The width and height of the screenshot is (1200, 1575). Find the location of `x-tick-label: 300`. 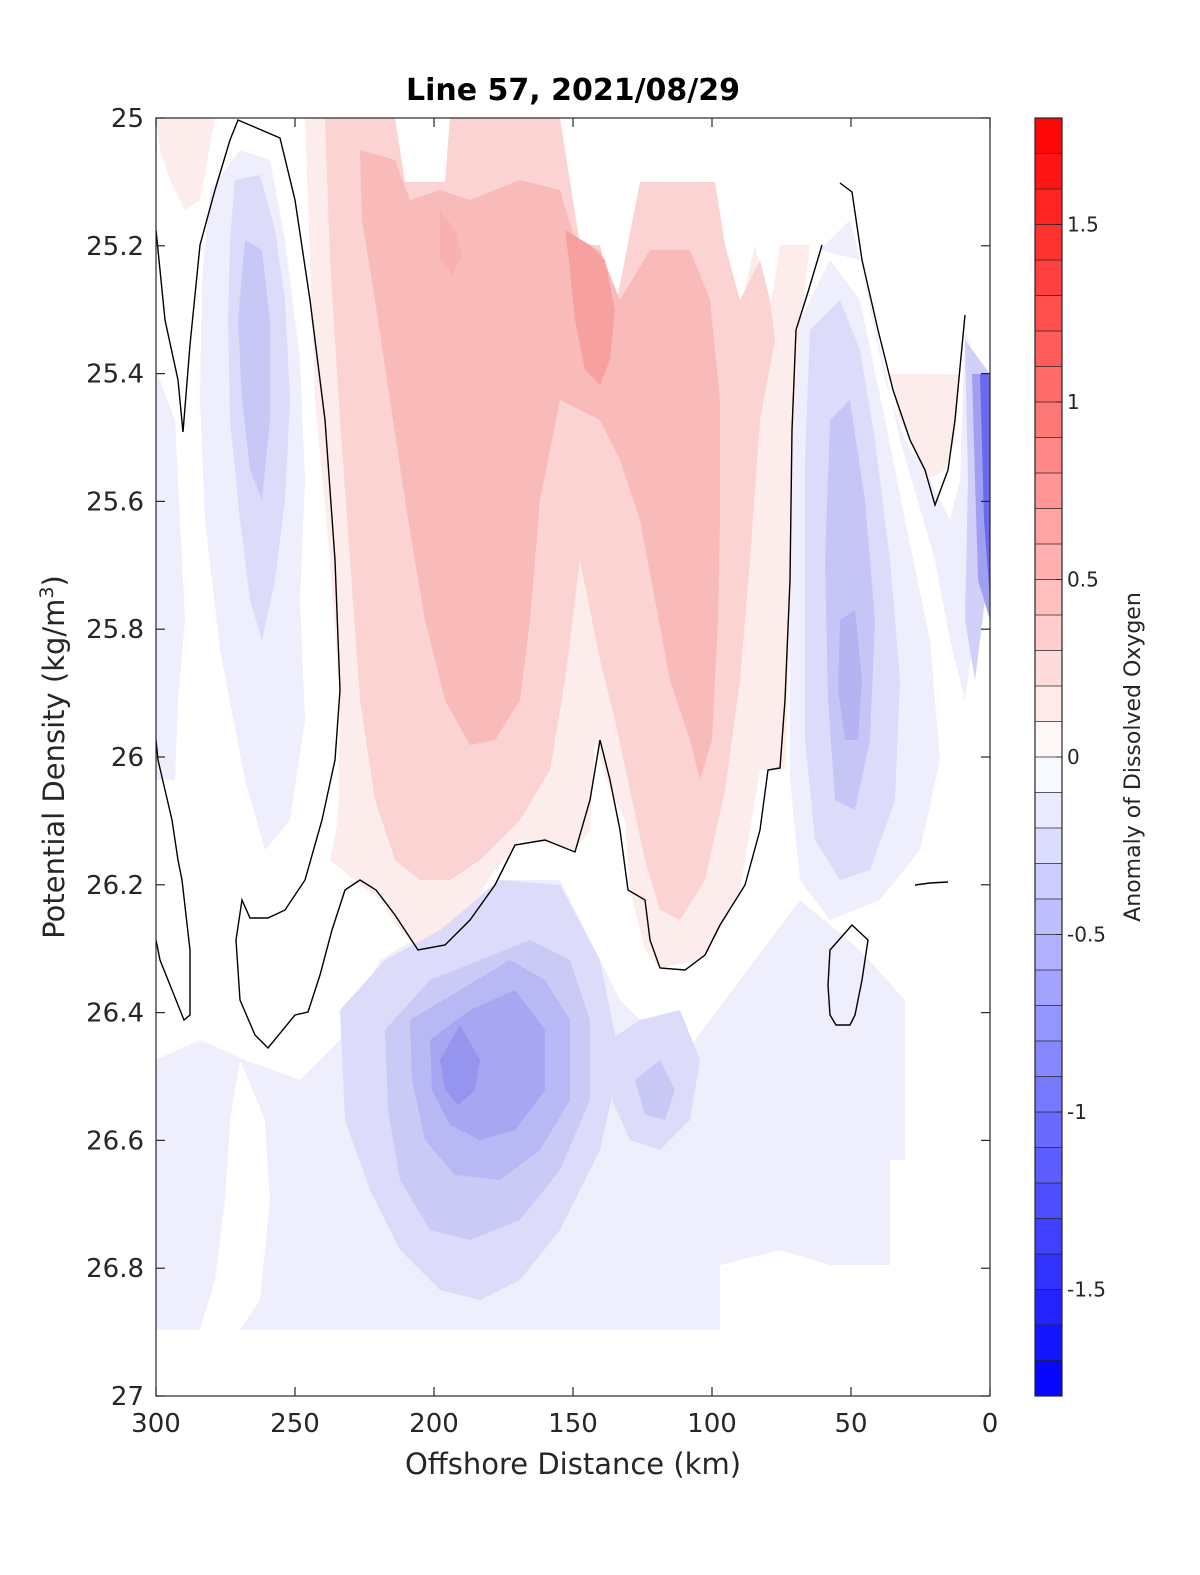

x-tick-label: 300 is located at coordinates (156, 1424).